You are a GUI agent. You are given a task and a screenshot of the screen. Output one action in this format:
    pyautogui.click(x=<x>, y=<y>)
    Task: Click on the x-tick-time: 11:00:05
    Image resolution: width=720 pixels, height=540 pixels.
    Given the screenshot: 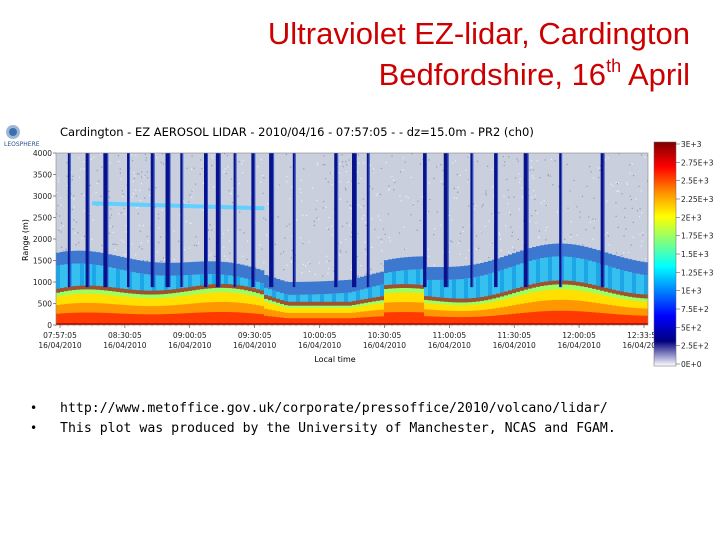 What is the action you would take?
    pyautogui.click(x=449, y=335)
    